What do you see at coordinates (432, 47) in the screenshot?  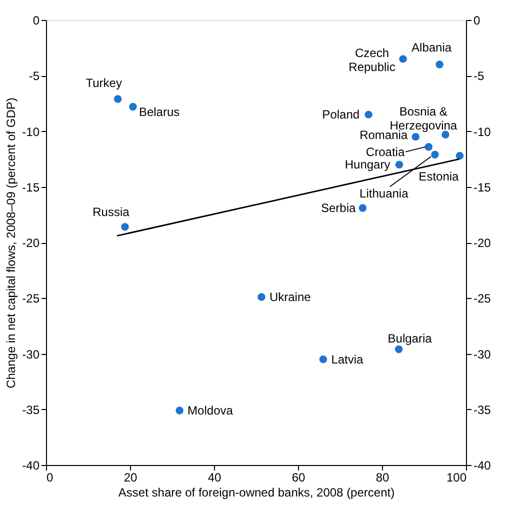 I see `annotation: Albania` at bounding box center [432, 47].